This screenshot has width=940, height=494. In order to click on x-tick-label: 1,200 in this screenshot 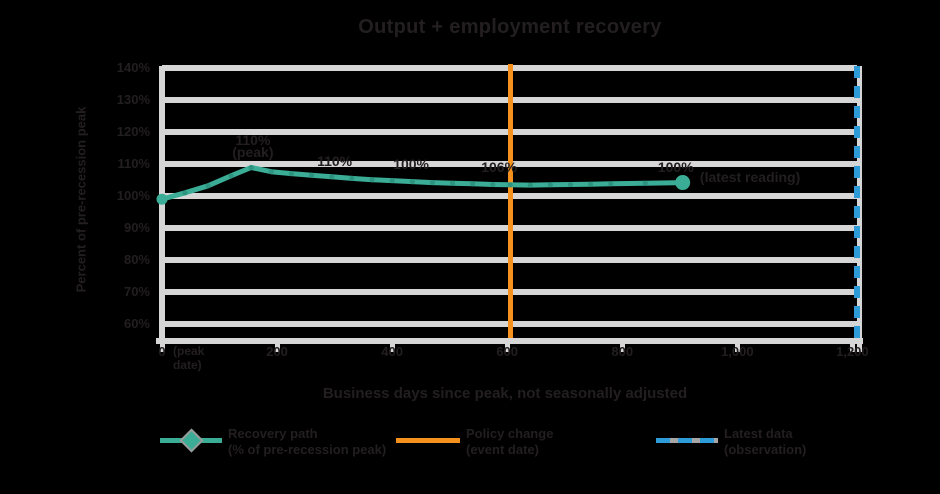, I will do `click(852, 351)`.